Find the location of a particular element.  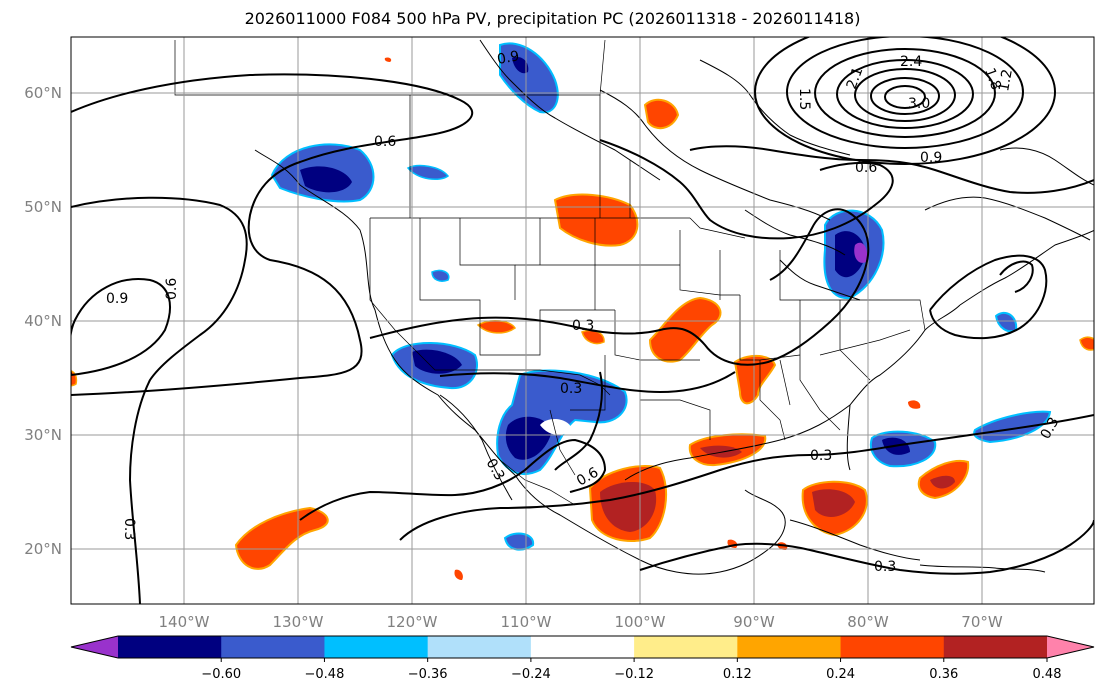

lat-label: 60°N is located at coordinates (43, 93).